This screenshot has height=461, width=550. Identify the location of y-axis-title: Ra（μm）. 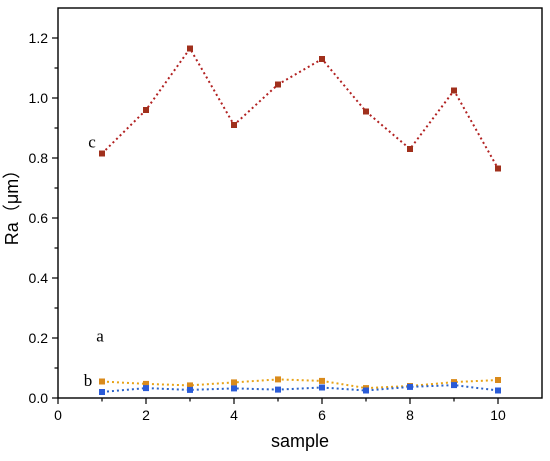
(12, 203).